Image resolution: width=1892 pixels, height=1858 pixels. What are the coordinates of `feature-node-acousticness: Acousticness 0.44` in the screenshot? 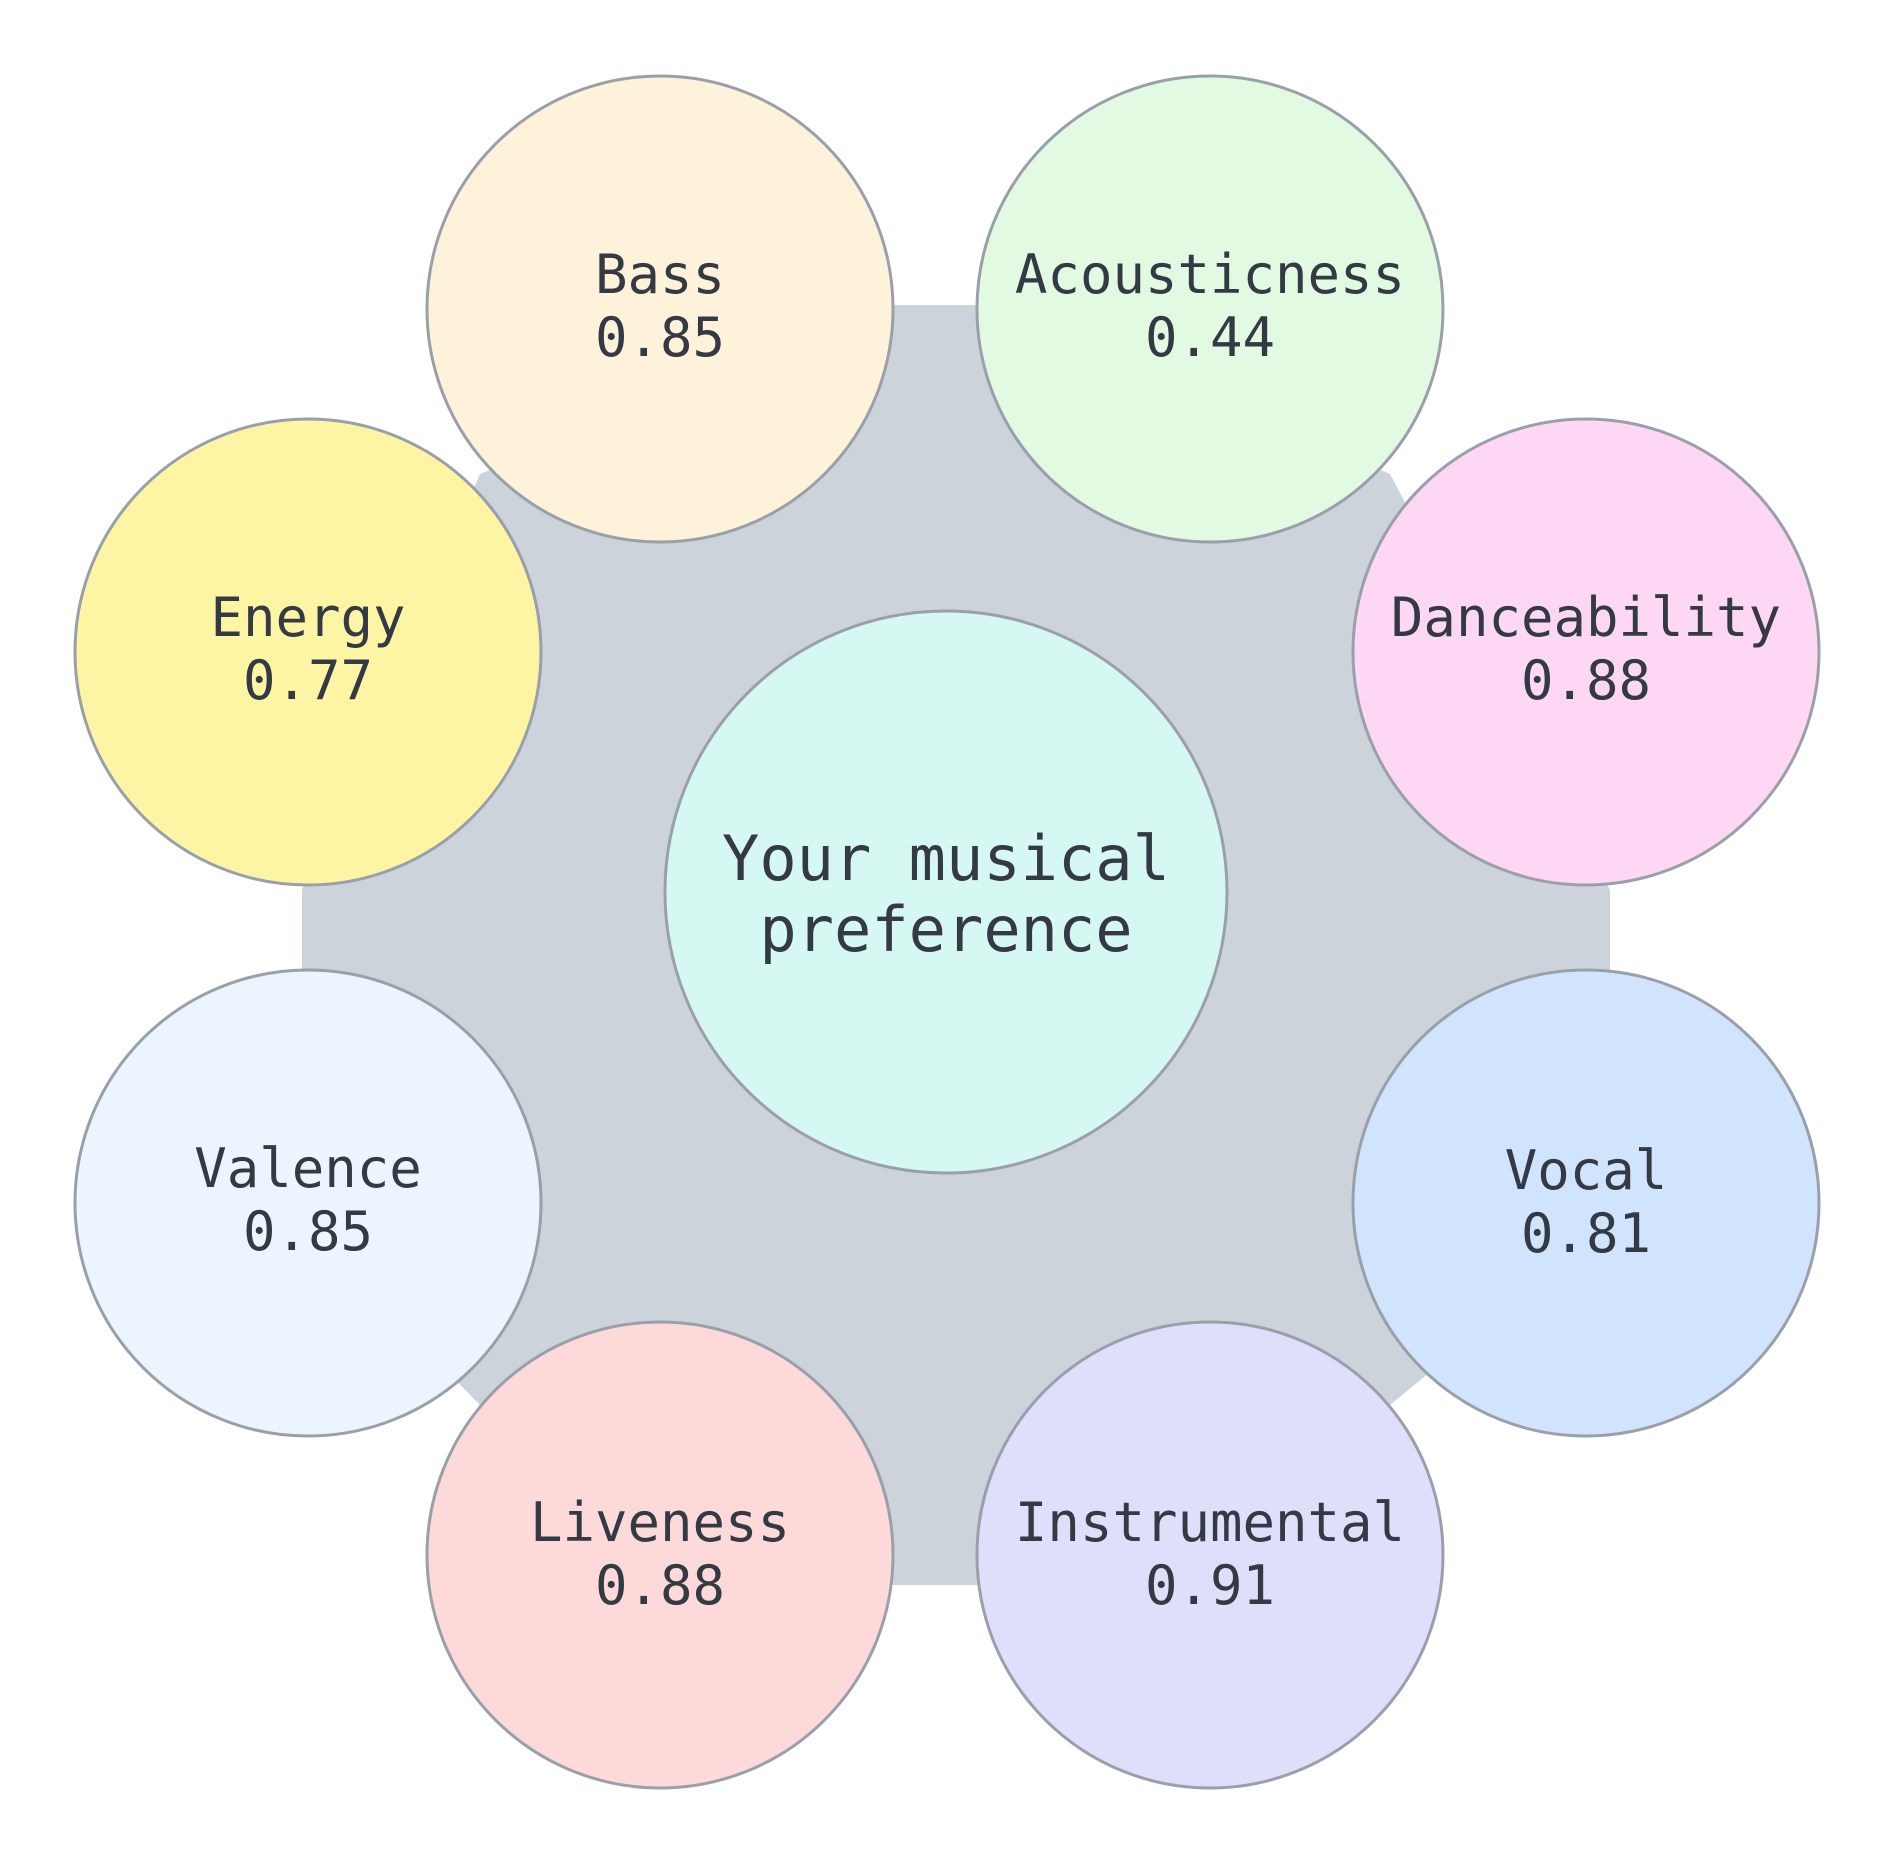 It's located at (1210, 309).